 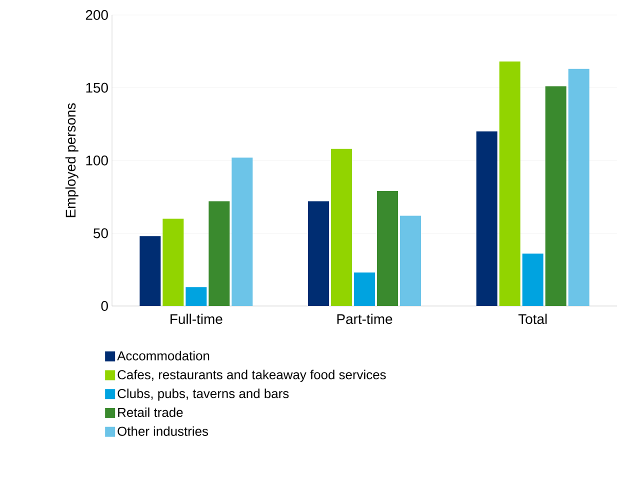 What do you see at coordinates (97, 15) in the screenshot?
I see `y-tick-label: 200` at bounding box center [97, 15].